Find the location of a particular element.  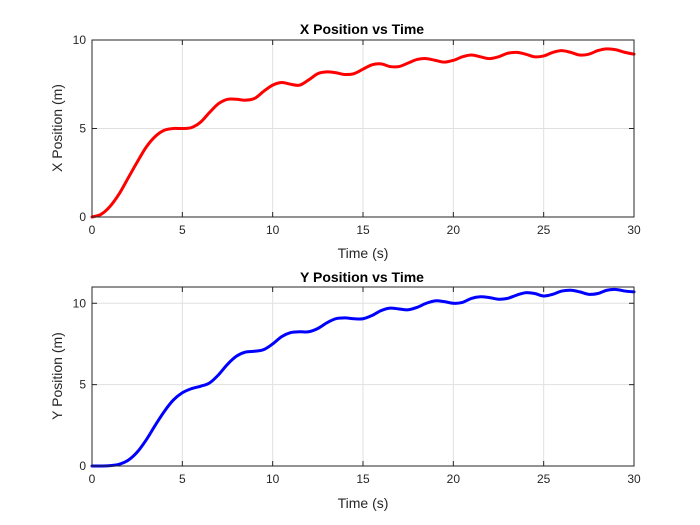

x-plot-ylabel: X Position (m) is located at coordinates (57, 128).